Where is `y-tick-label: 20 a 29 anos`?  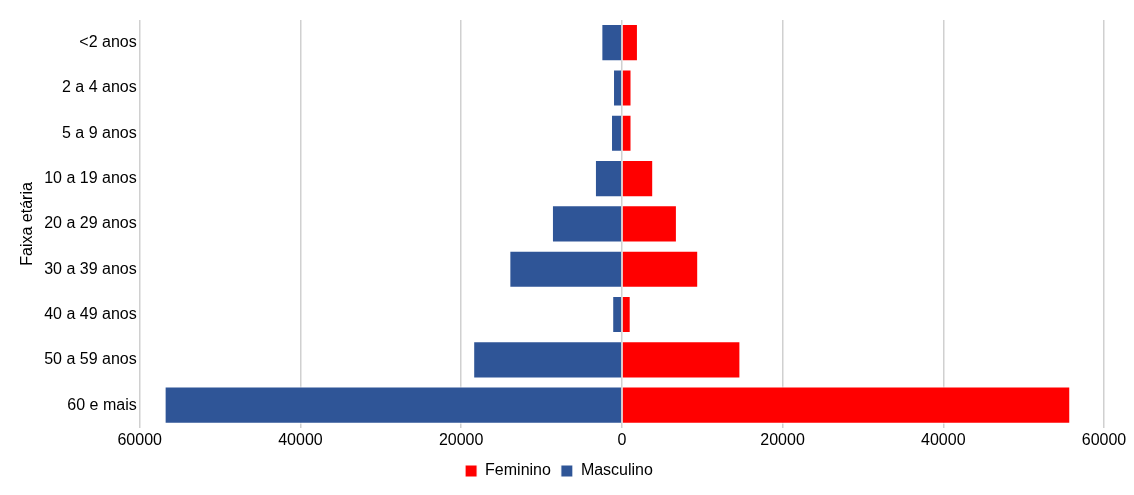
y-tick-label: 20 a 29 anos is located at coordinates (90, 223).